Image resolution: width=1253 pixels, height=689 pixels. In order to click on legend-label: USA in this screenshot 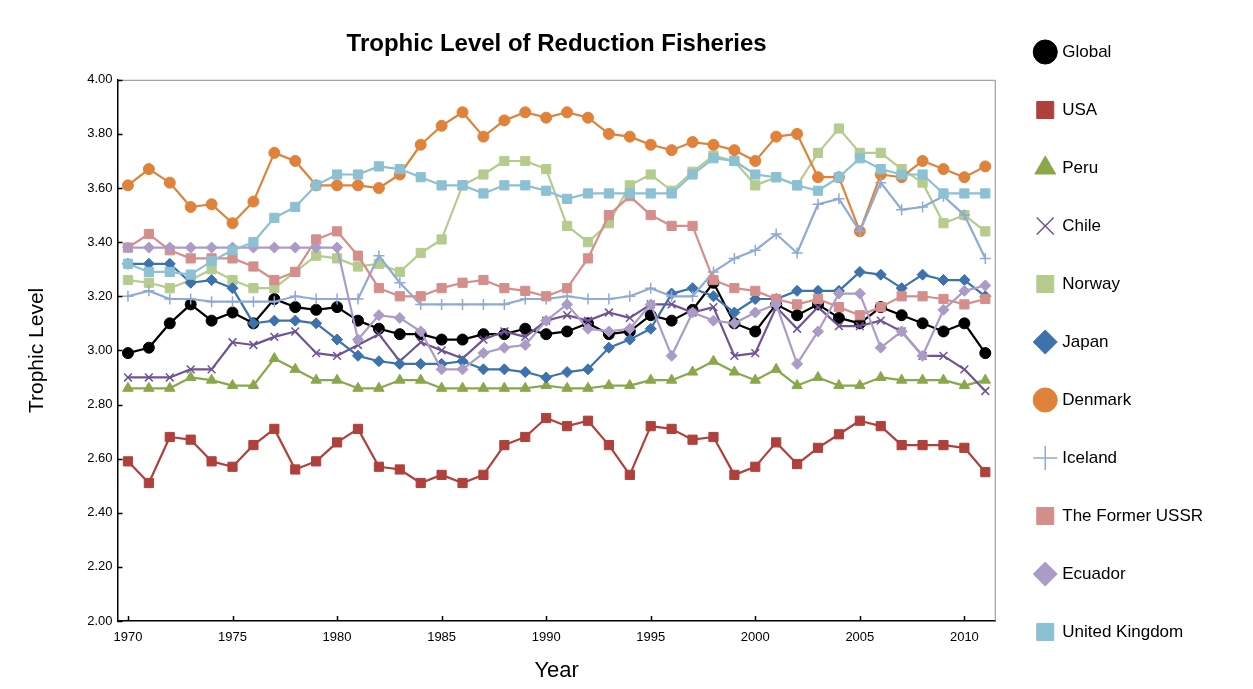, I will do `click(1080, 109)`.